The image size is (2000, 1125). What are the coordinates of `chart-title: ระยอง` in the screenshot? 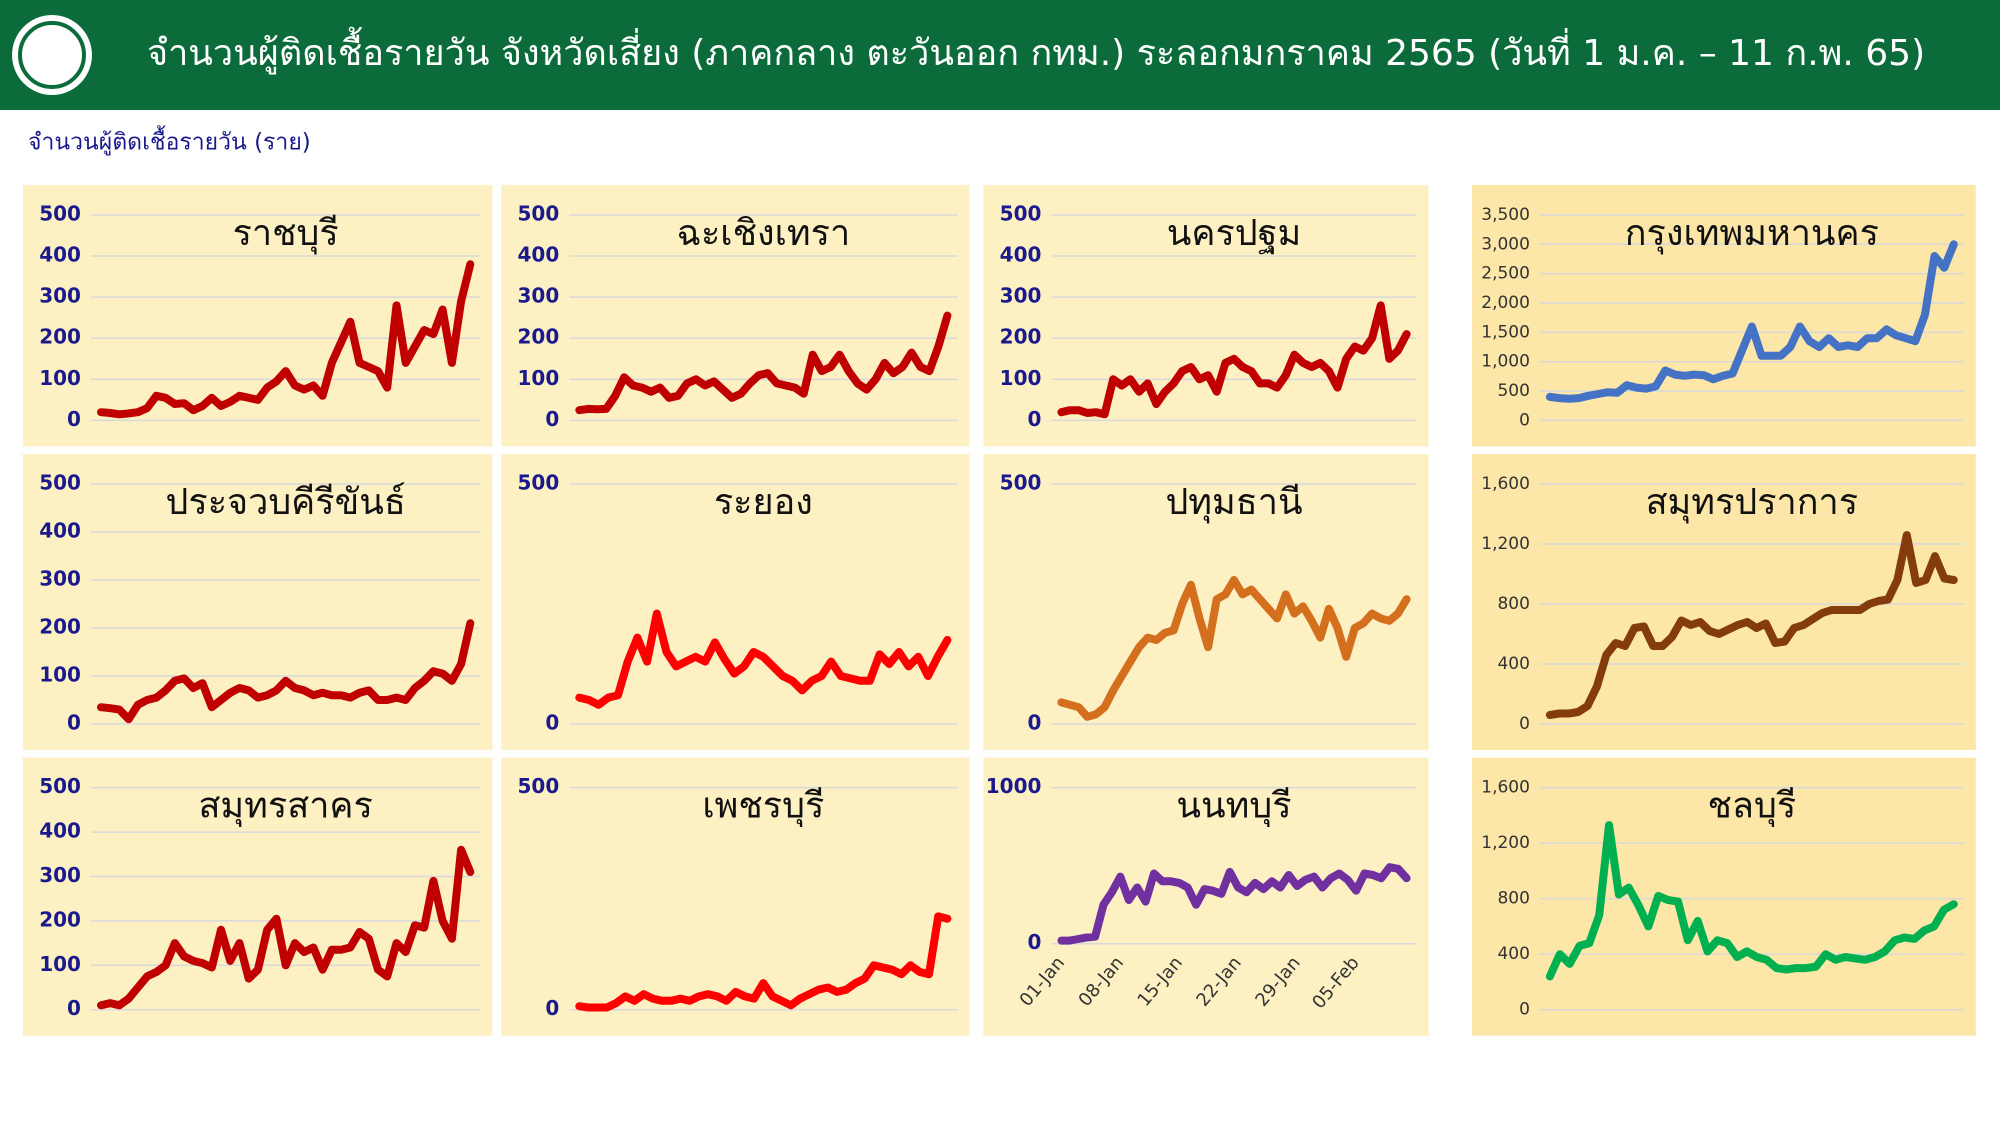 It's located at (763, 502).